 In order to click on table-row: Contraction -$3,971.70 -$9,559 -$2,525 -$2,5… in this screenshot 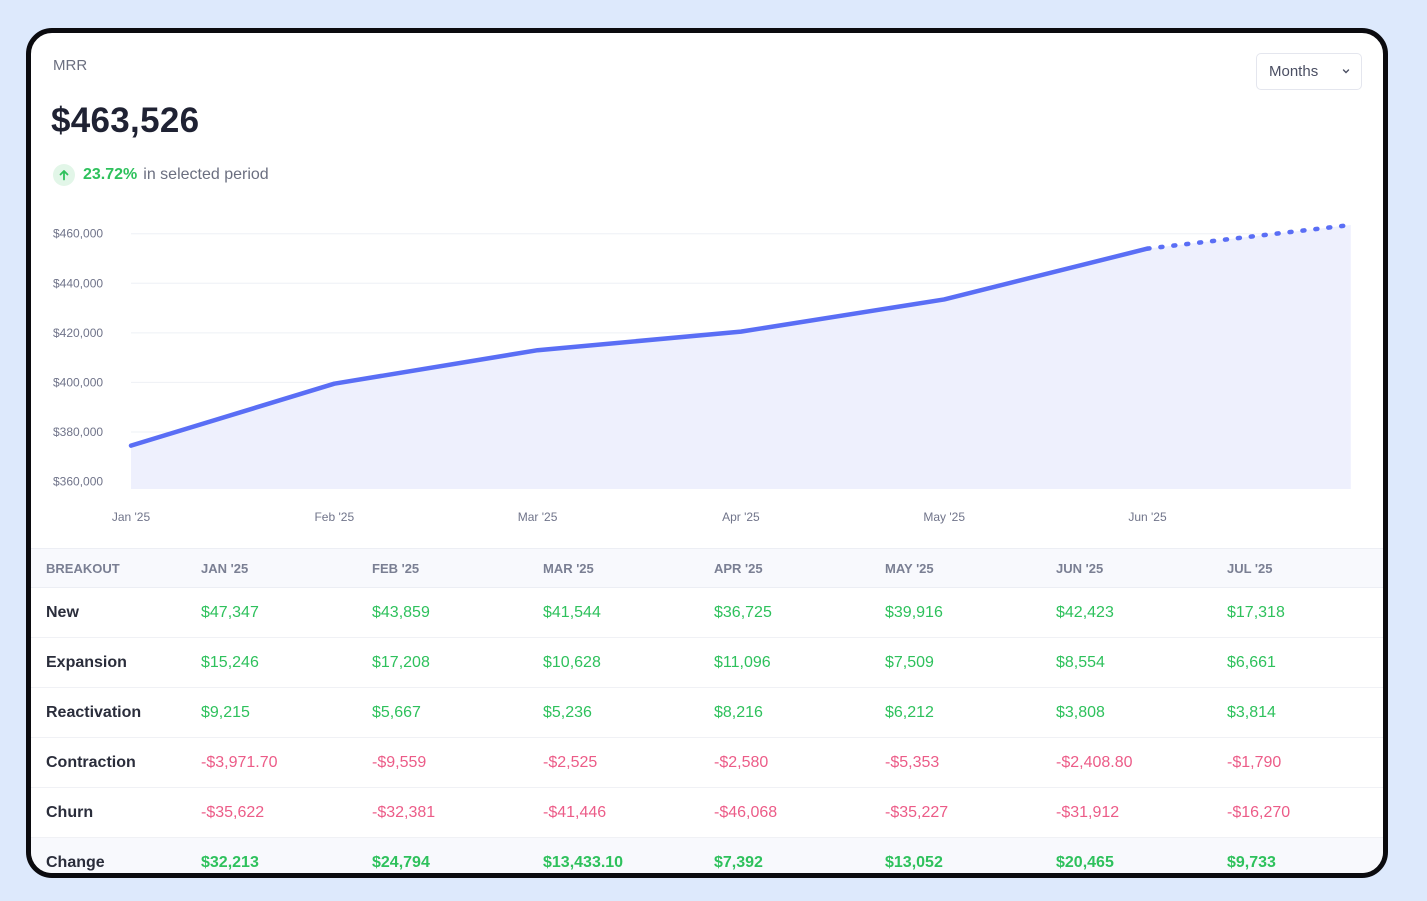, I will do `click(707, 762)`.